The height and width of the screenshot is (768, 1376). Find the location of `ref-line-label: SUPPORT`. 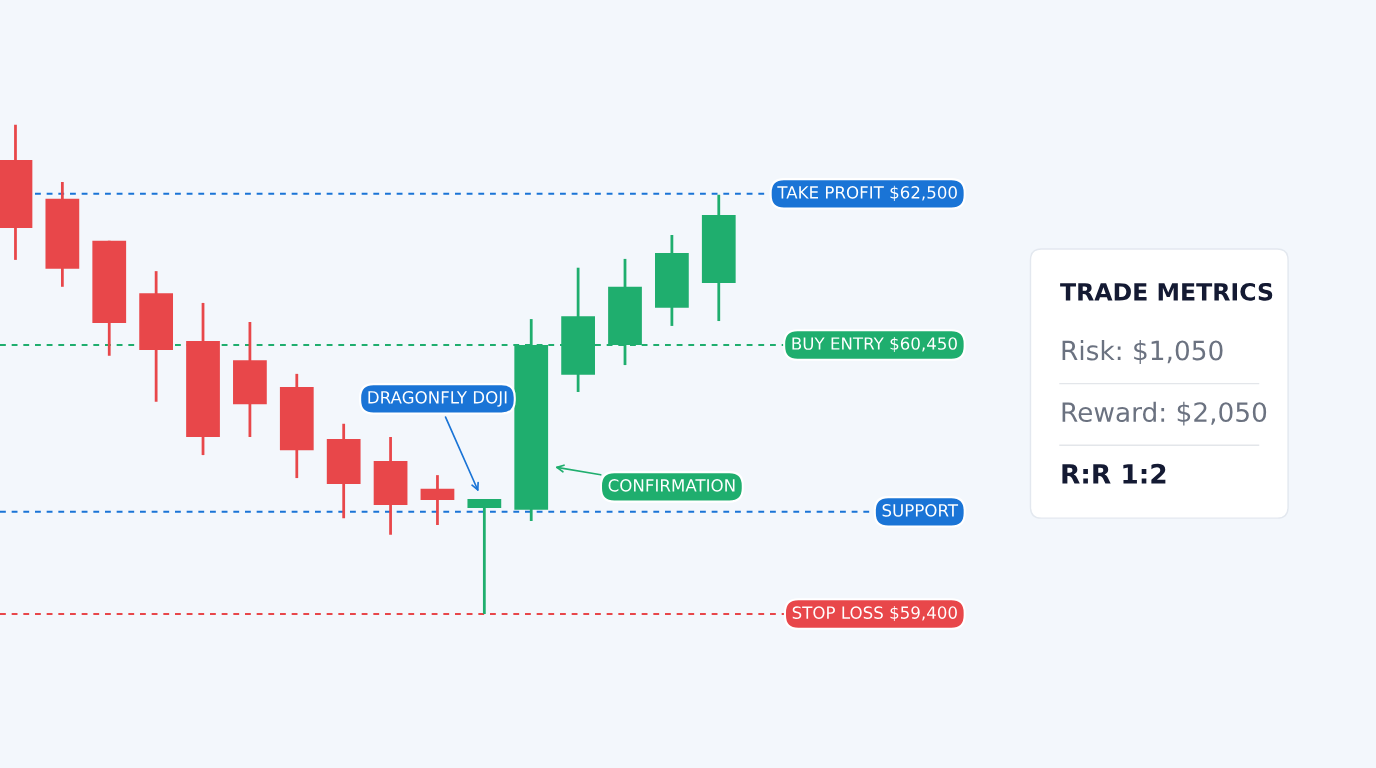

ref-line-label: SUPPORT is located at coordinates (920, 510).